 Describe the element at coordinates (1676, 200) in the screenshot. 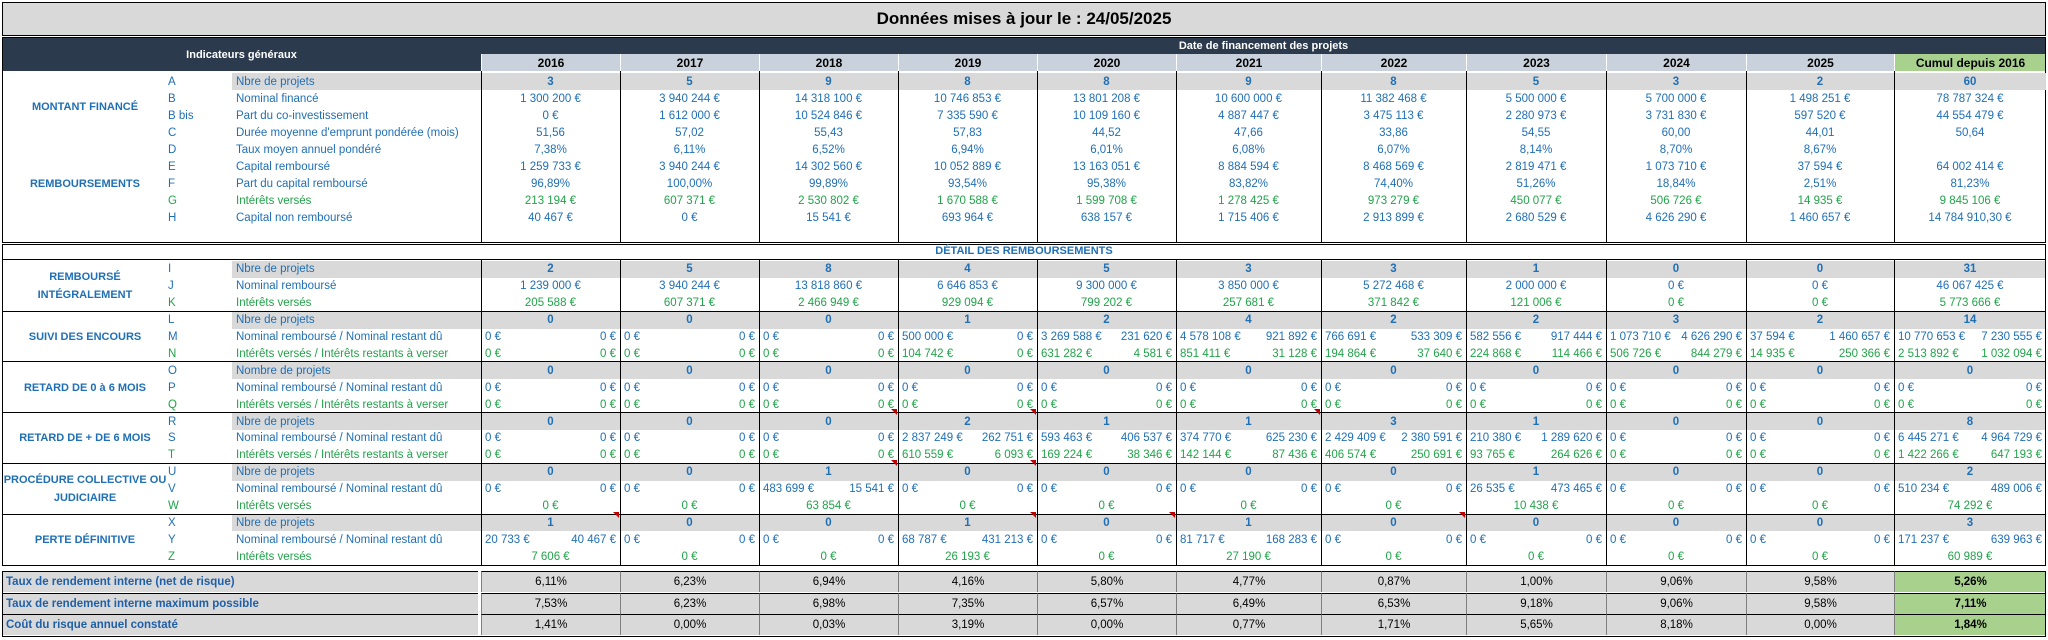

I see `row-value: 506 726 €` at that location.